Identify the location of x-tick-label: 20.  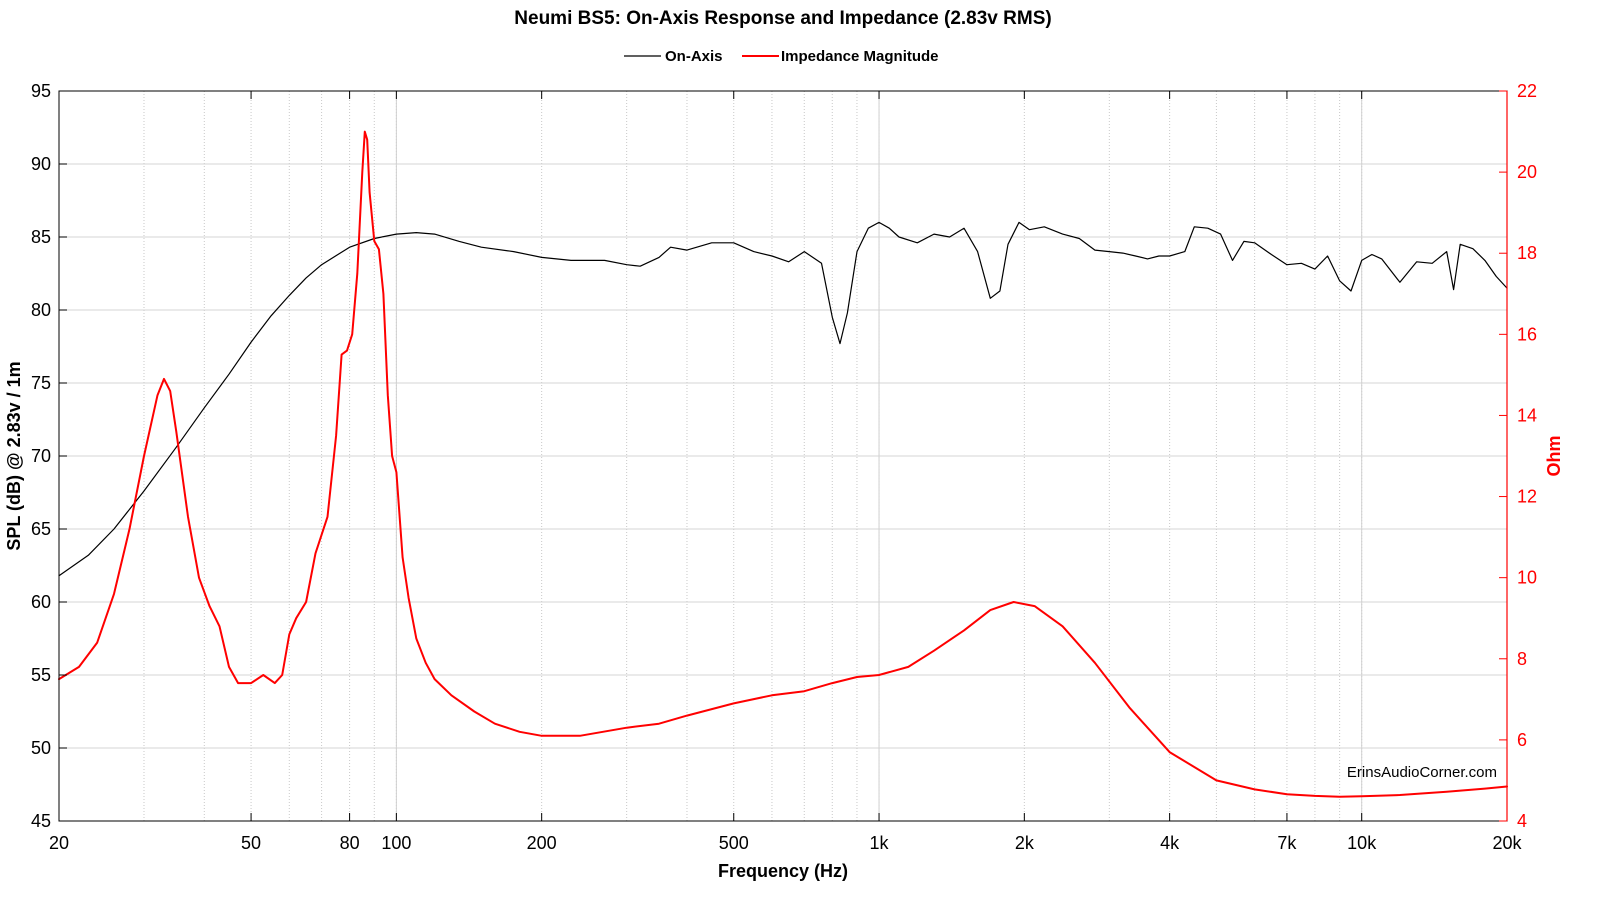
(59, 843).